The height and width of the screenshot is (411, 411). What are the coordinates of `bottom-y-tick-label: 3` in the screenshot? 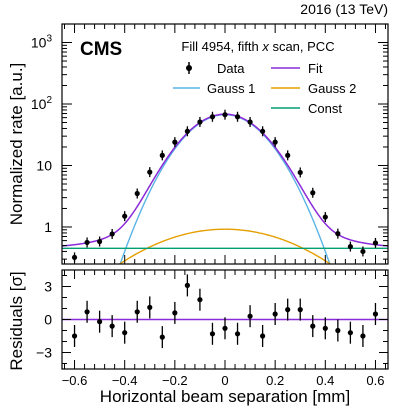 It's located at (48, 287).